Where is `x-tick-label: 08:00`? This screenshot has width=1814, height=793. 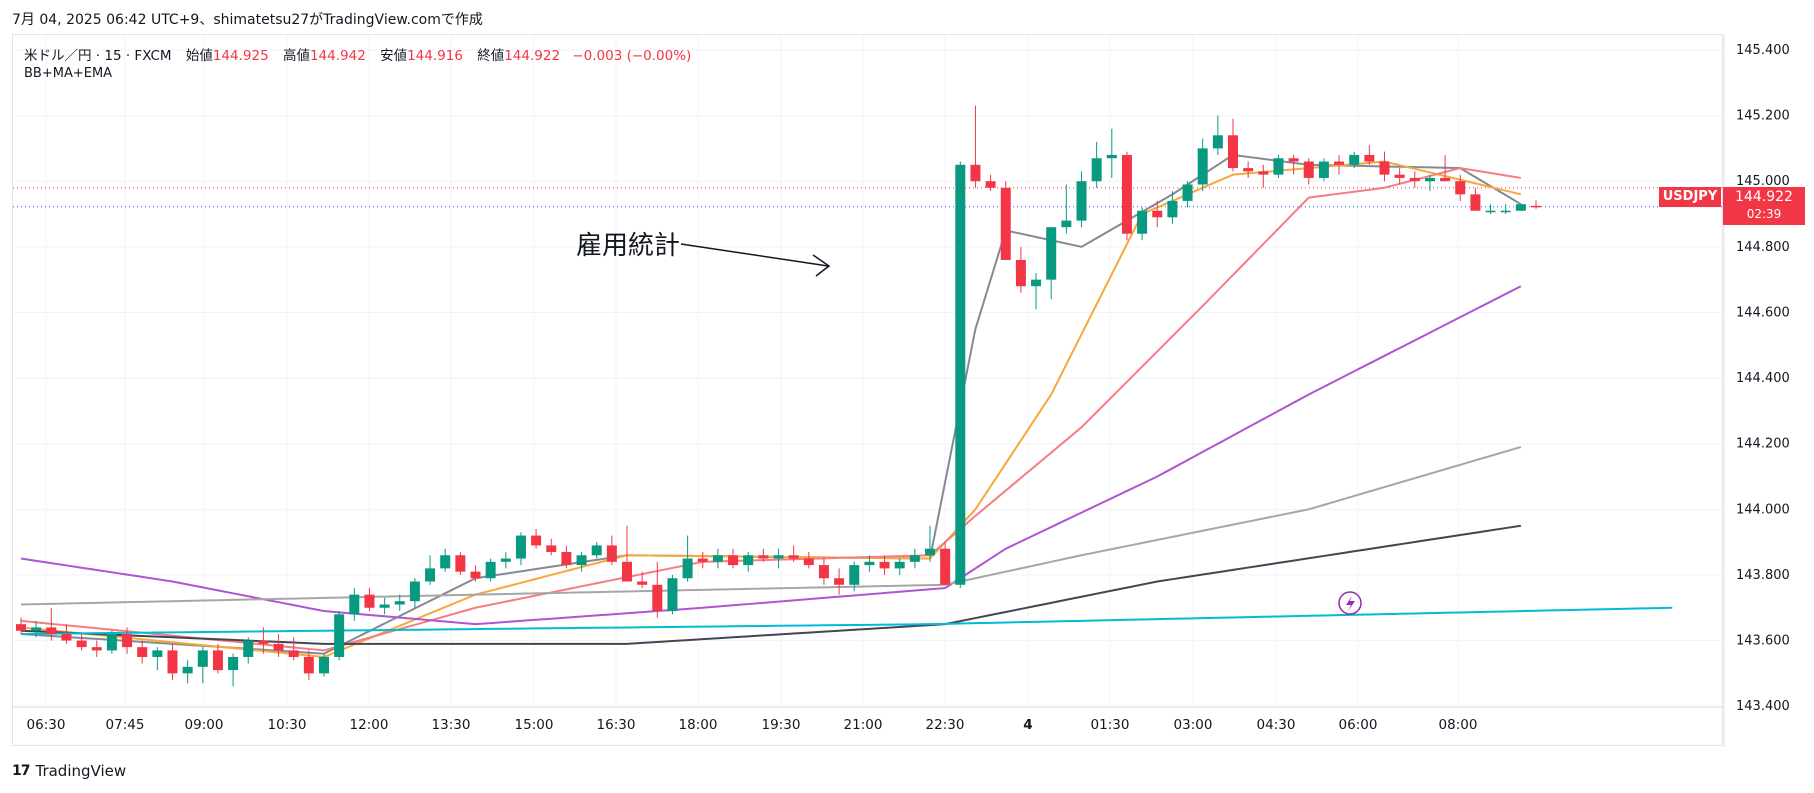
x-tick-label: 08:00 is located at coordinates (1458, 725).